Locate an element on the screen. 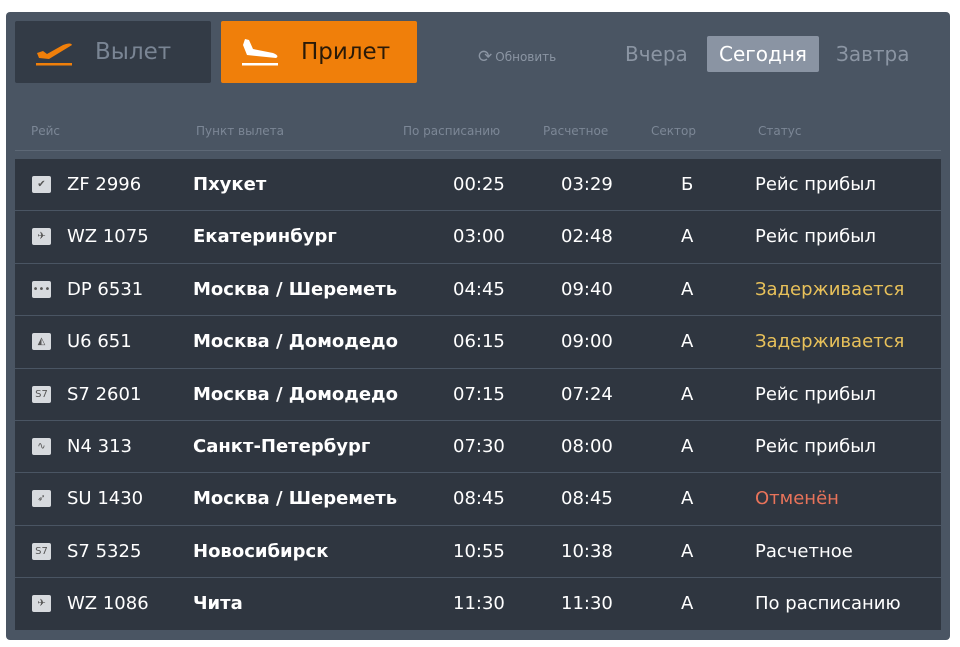 Image resolution: width=960 pixels, height=647 pixels. estimated-time: 09:40 is located at coordinates (587, 289).